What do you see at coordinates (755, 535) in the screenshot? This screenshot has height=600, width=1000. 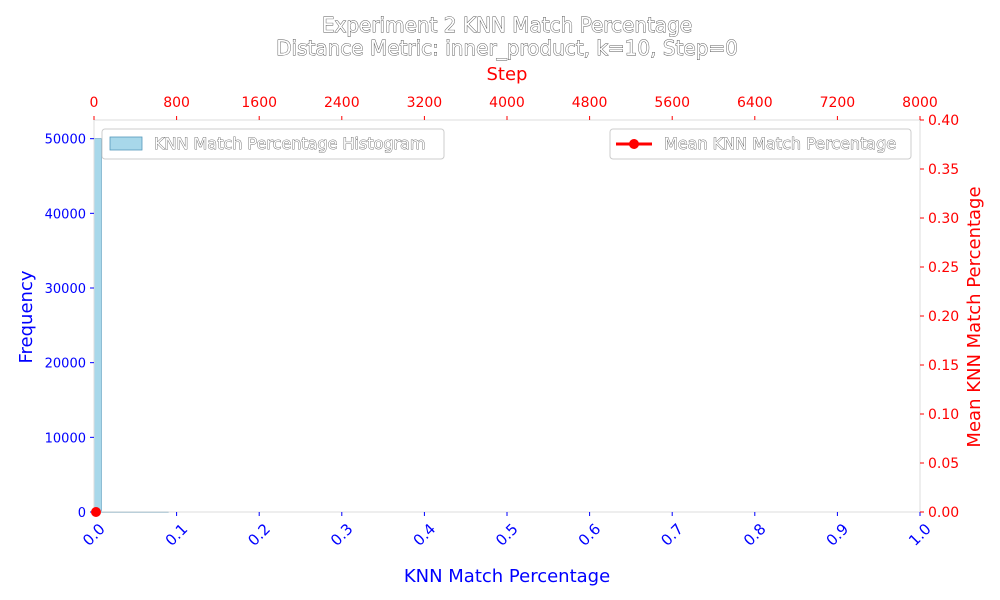 I see `x-tick-label-8: 0.8` at bounding box center [755, 535].